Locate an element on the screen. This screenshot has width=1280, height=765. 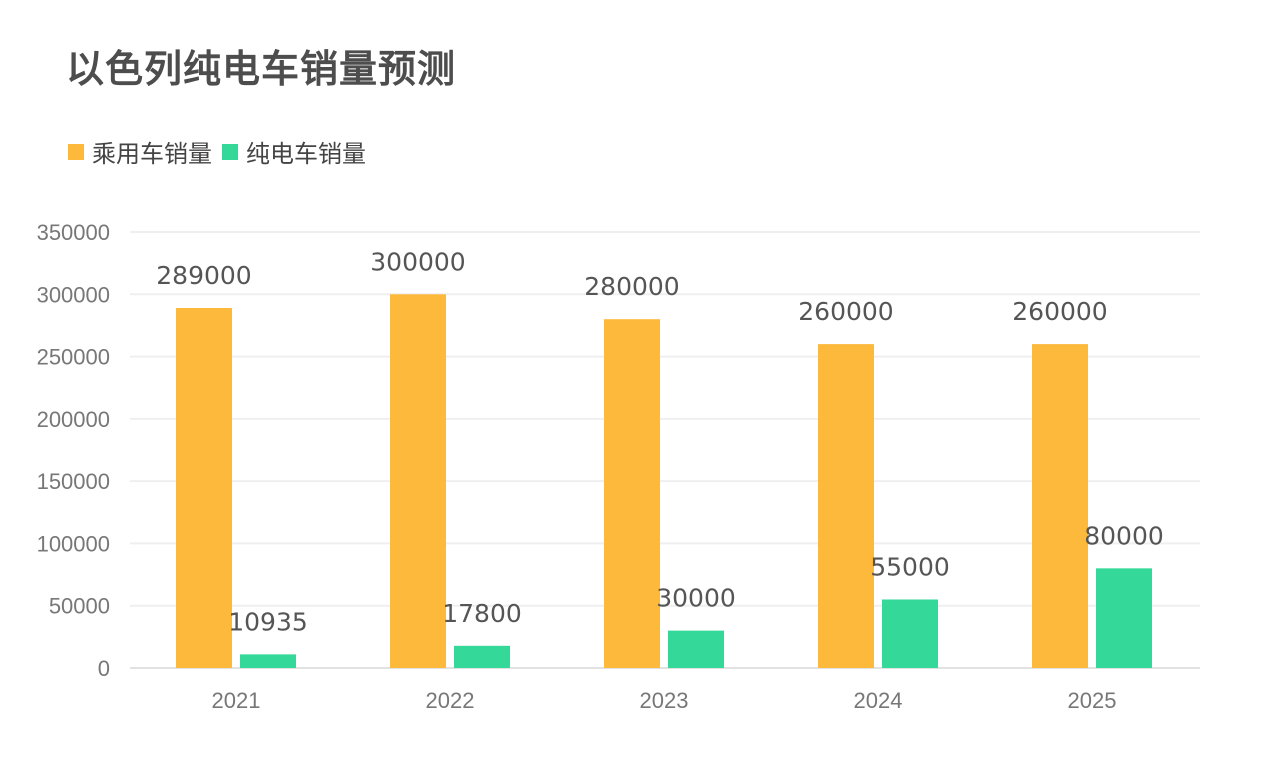
y-tick-label-350000: 350000 is located at coordinates (73, 232).